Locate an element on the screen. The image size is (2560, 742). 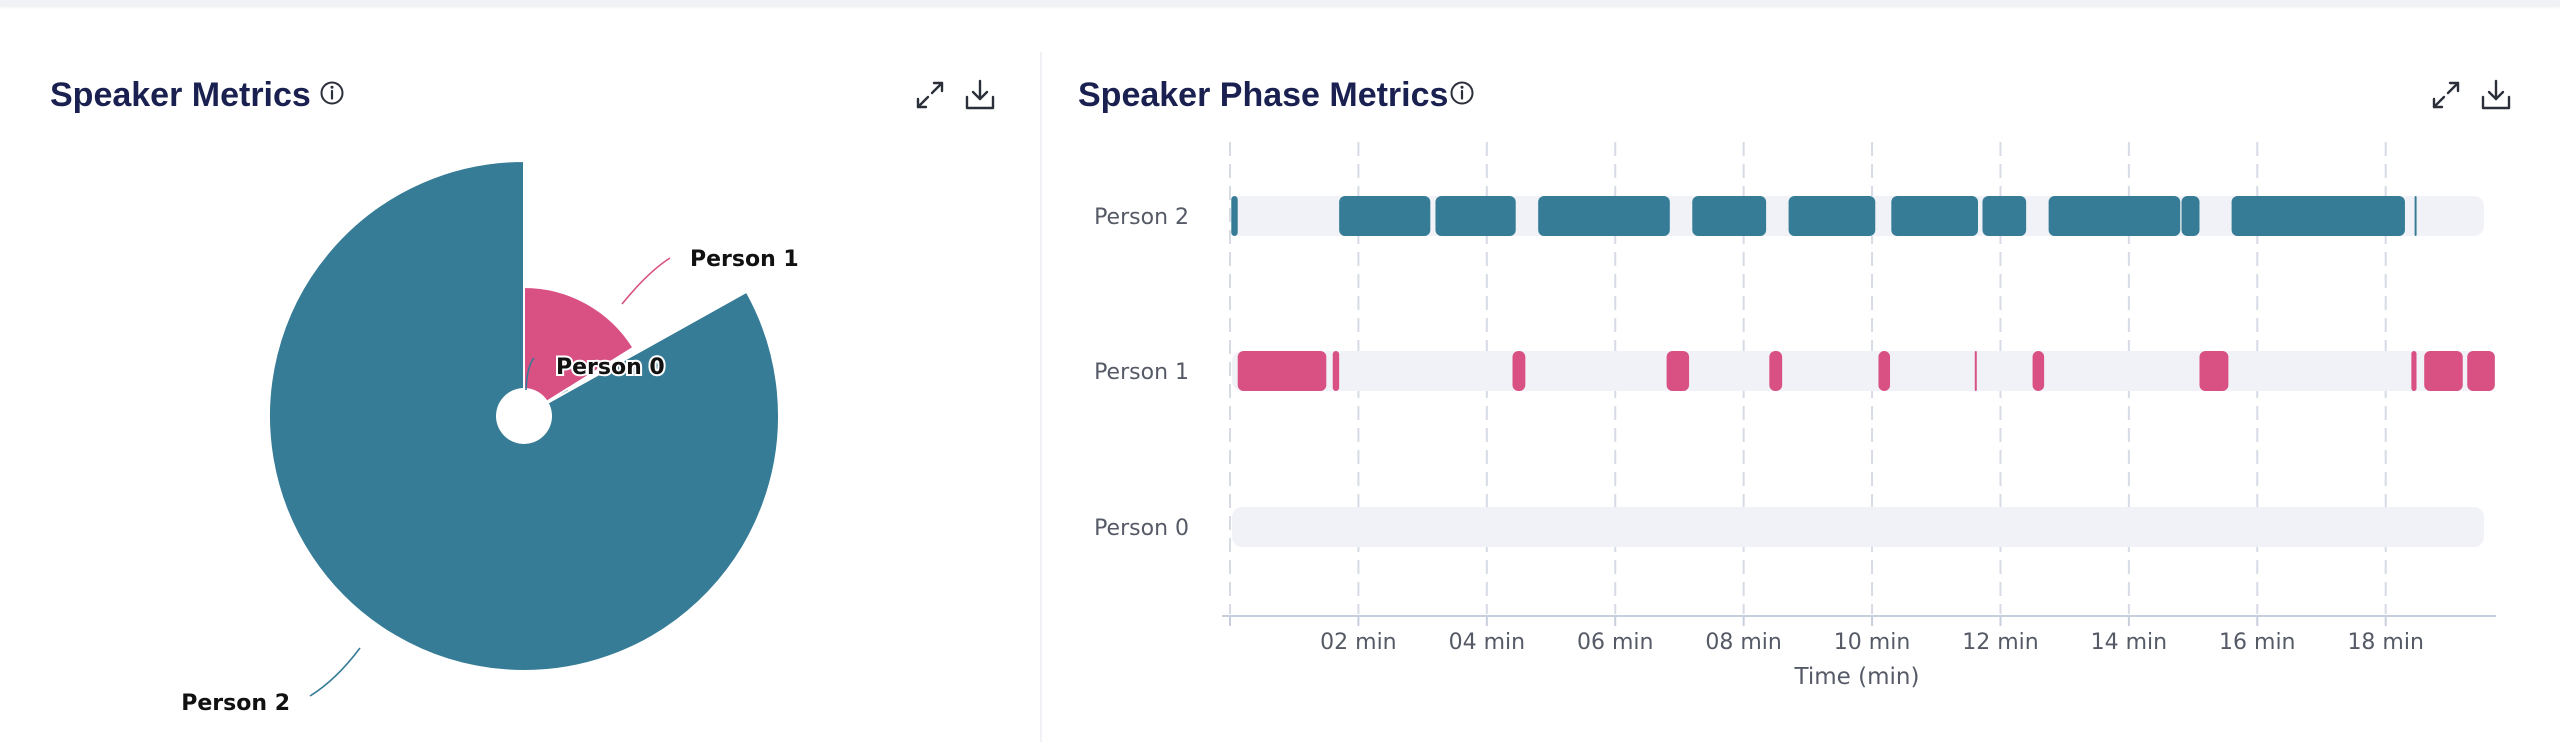
pie-label-person-2: Person 2 is located at coordinates (235, 703).